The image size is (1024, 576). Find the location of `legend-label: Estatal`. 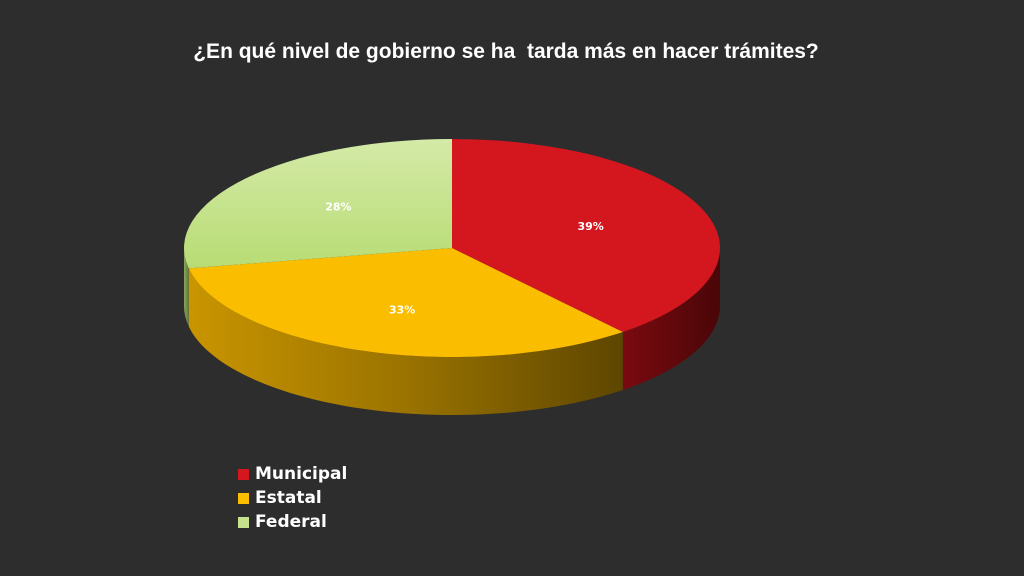

legend-label: Estatal is located at coordinates (288, 498).